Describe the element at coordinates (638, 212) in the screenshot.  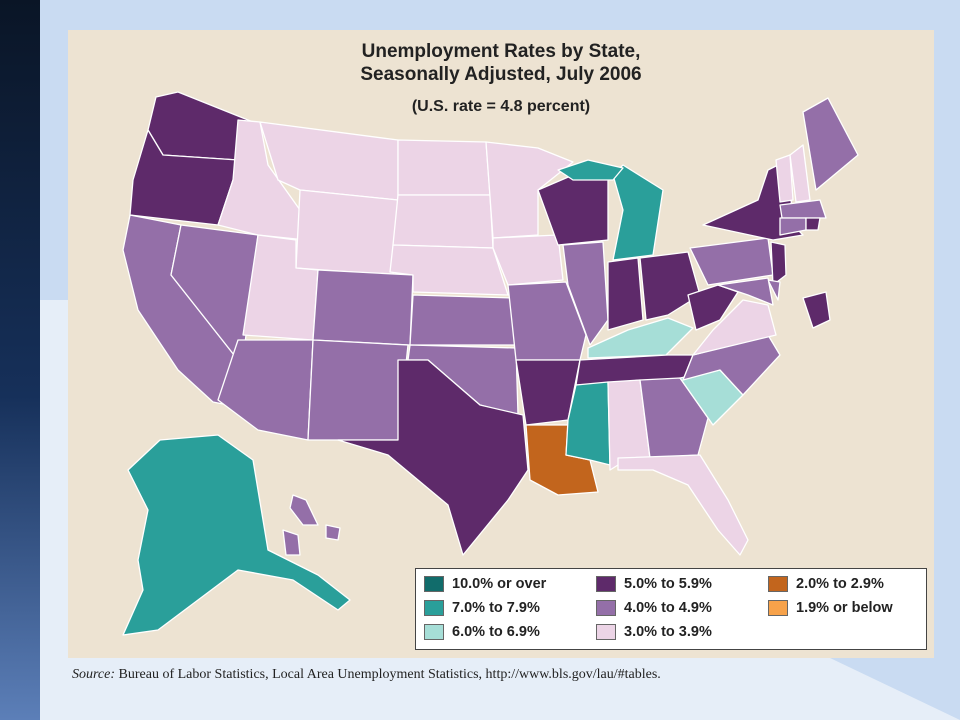
I see `state-michigan` at that location.